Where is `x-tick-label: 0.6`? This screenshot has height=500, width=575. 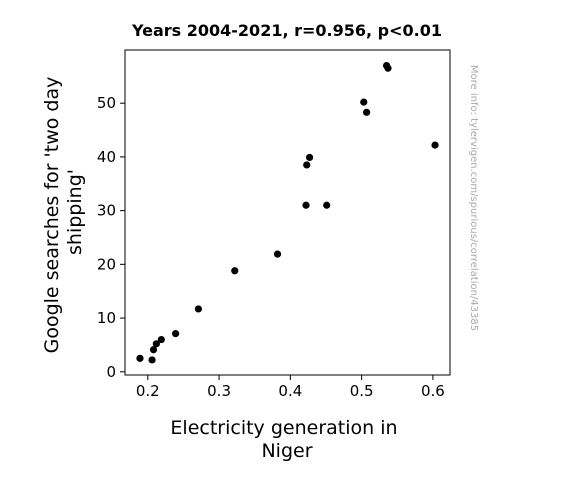
x-tick-label: 0.6 is located at coordinates (433, 391).